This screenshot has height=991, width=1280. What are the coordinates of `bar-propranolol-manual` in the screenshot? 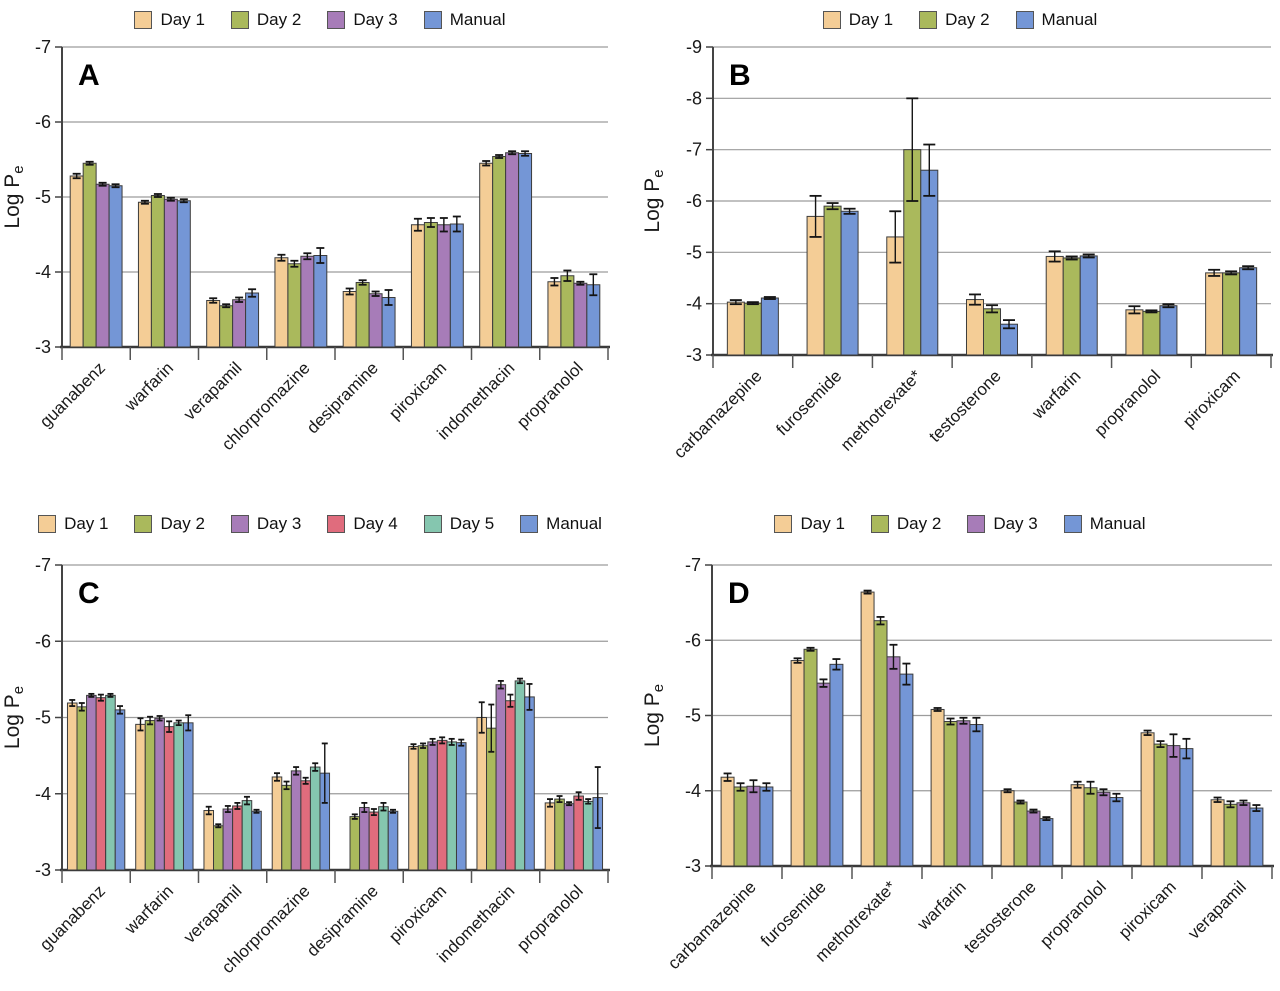 It's located at (1116, 832).